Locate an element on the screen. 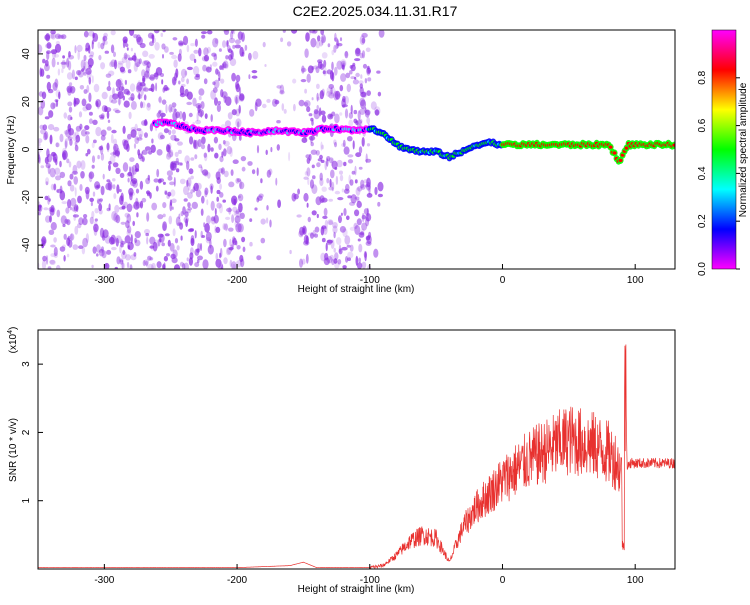 The width and height of the screenshot is (750, 605). snr-x-ticks: -300 -200 -100 0 100 is located at coordinates (369, 575).